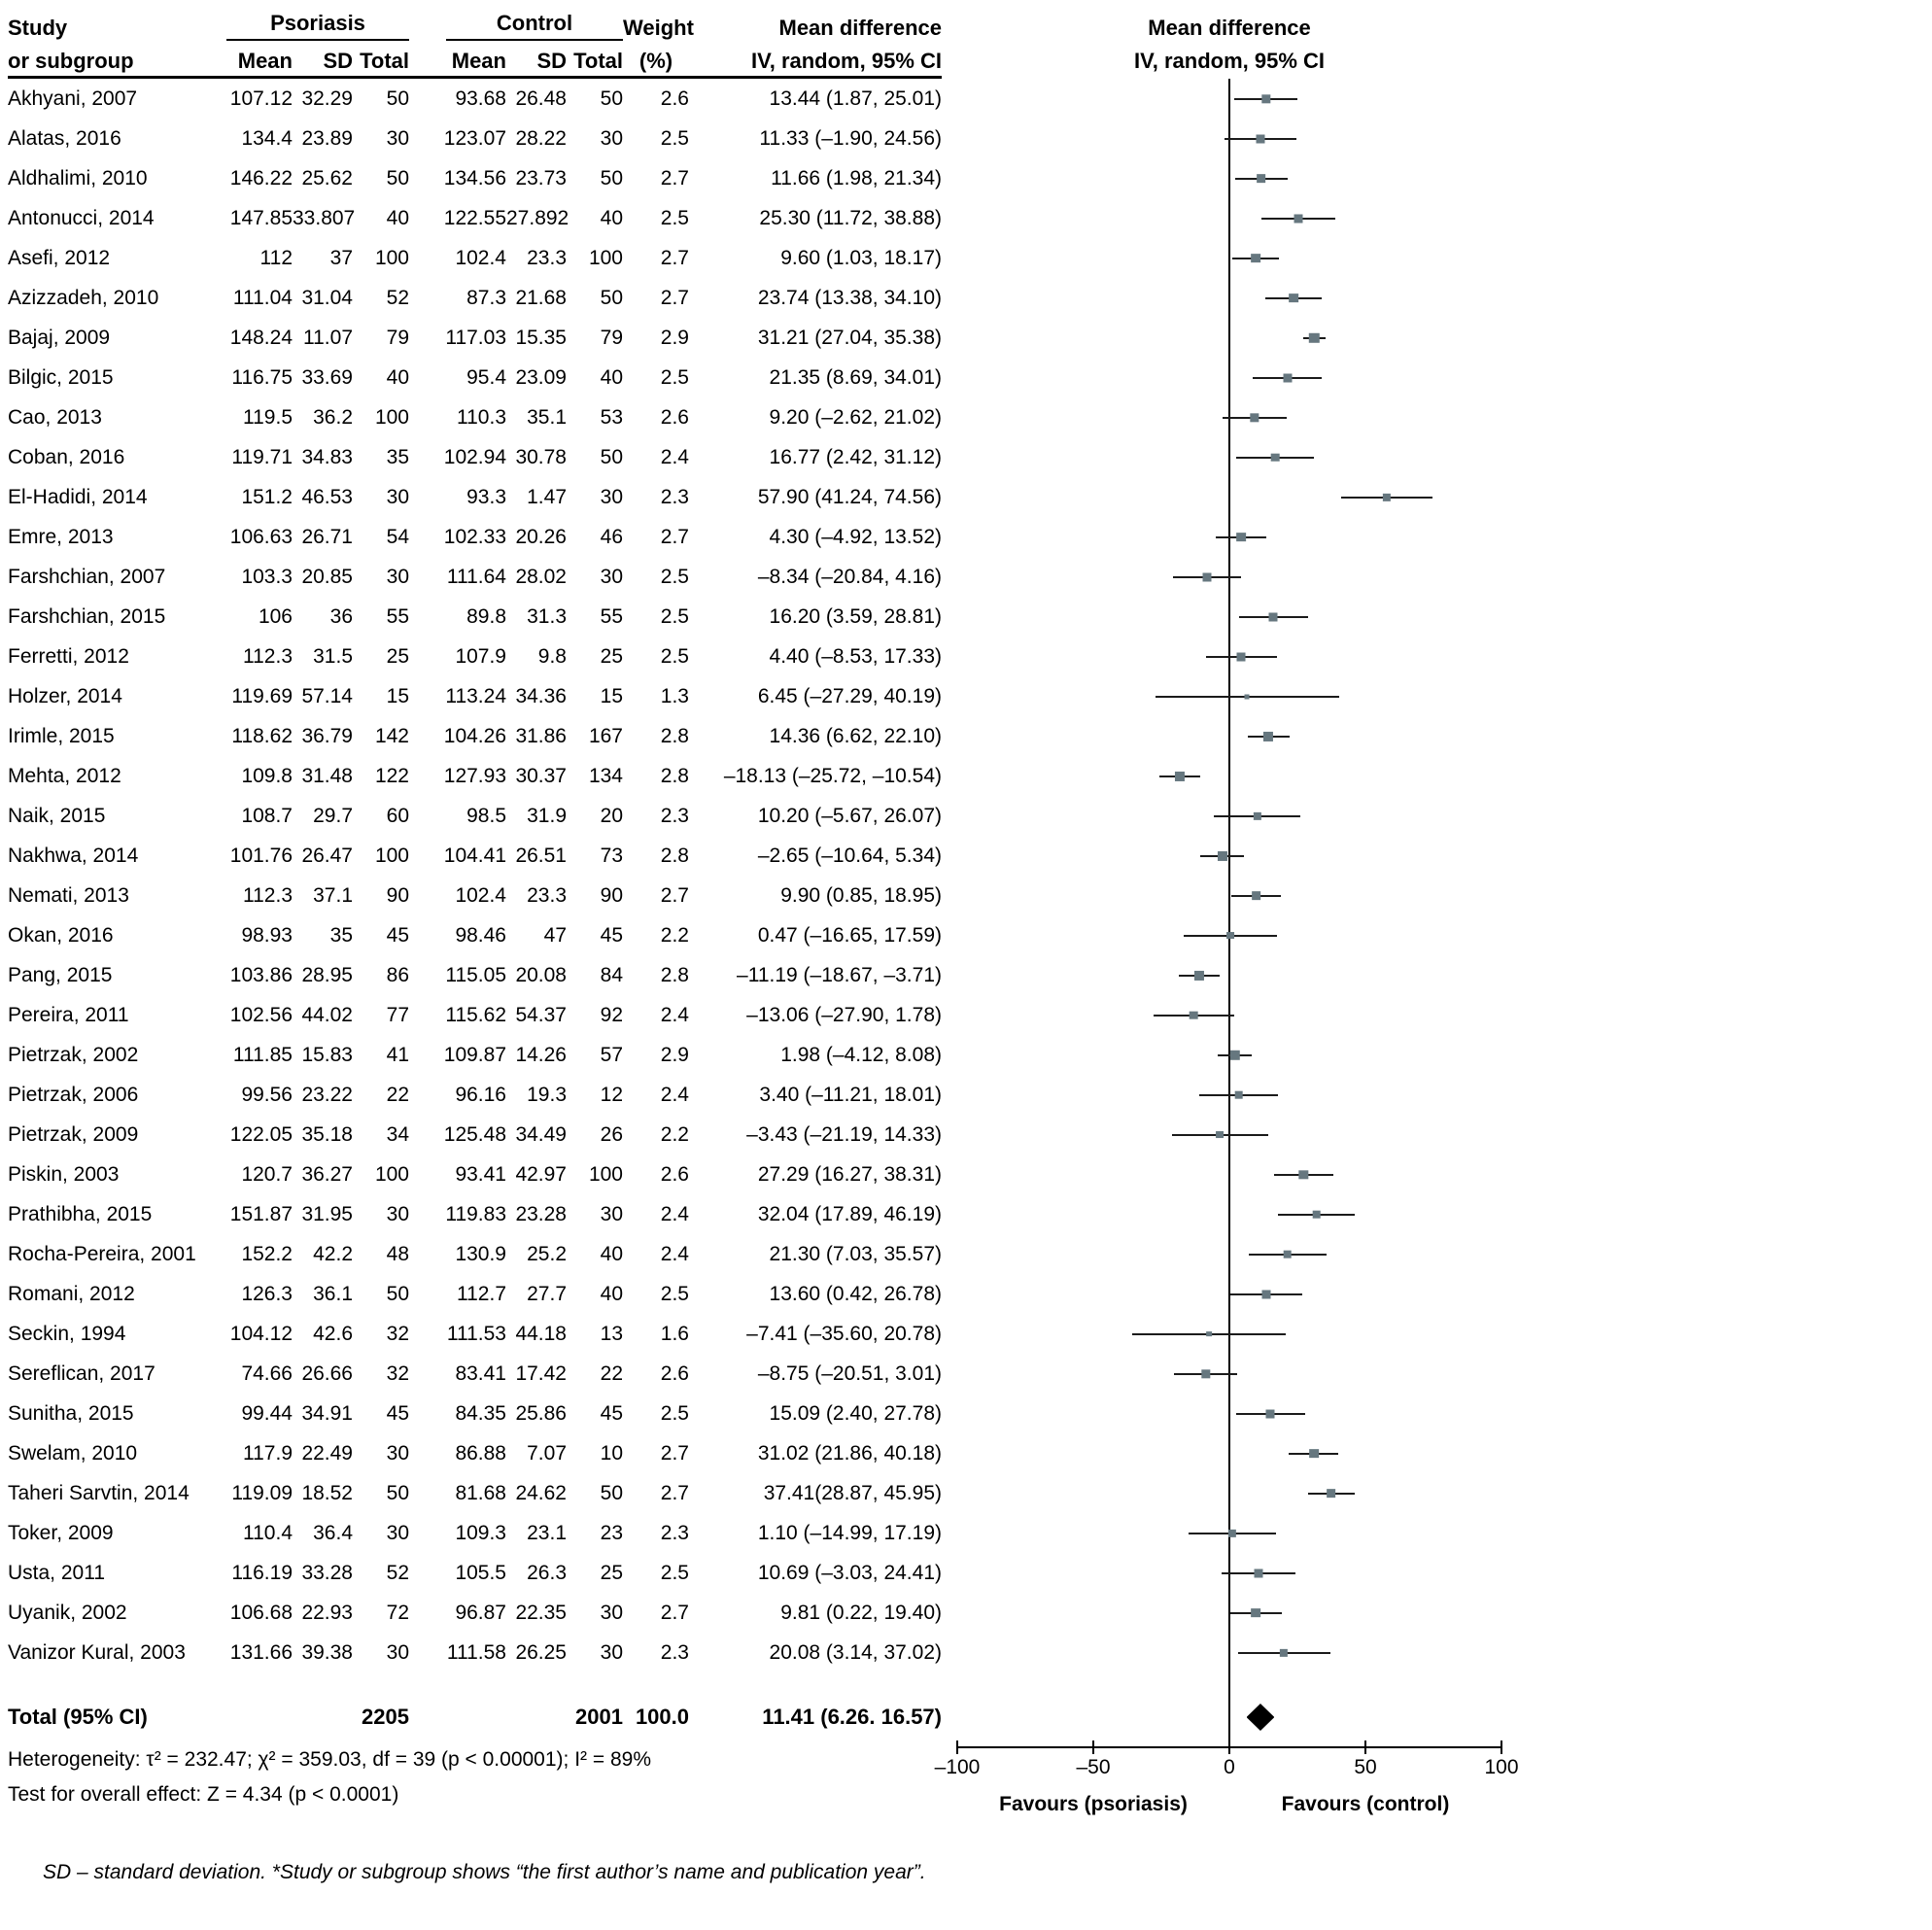 The width and height of the screenshot is (1932, 1930). I want to click on study-label: Holzer, 2014, so click(65, 695).